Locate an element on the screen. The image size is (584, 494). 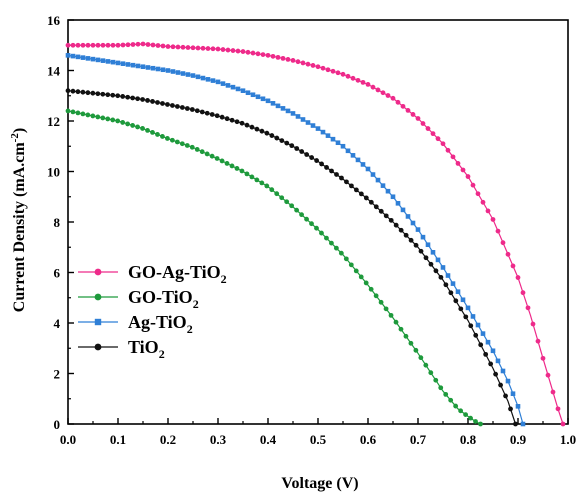
y-tick-label: 8 is located at coordinates (57, 222).